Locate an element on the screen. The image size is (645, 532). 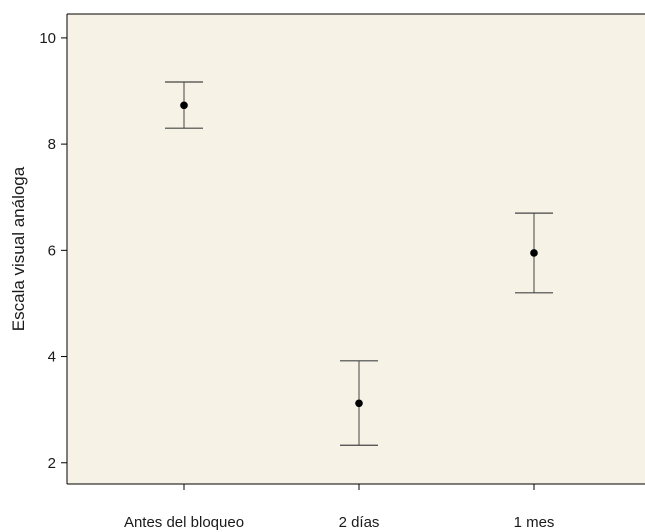
y-axis-title: Escala visual análoga is located at coordinates (18, 248).